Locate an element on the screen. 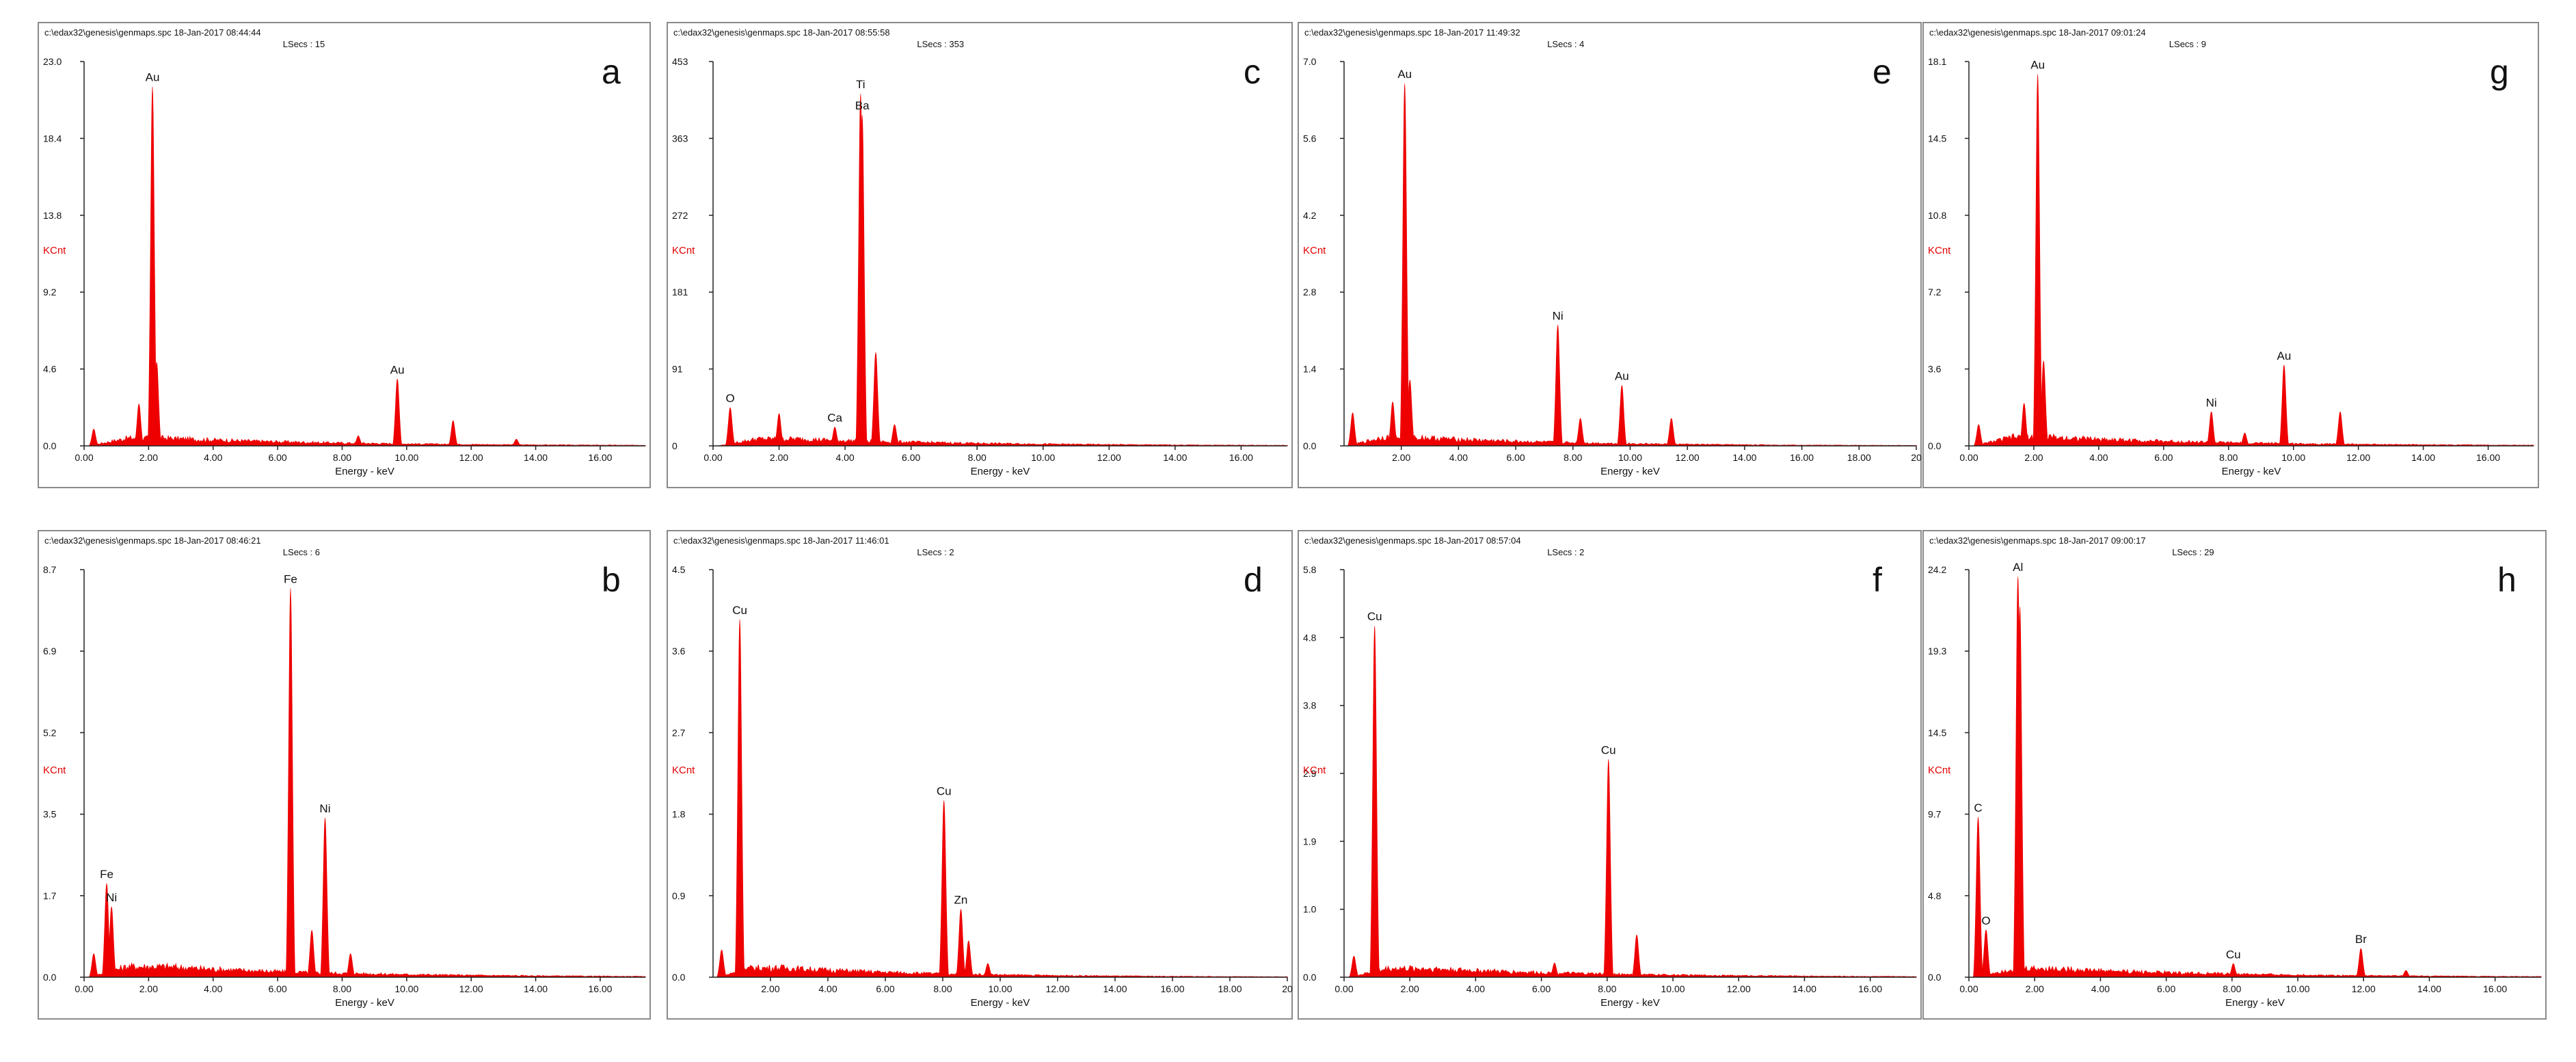 This screenshot has width=2576, height=1062. peak-label: Ni is located at coordinates (111, 897).